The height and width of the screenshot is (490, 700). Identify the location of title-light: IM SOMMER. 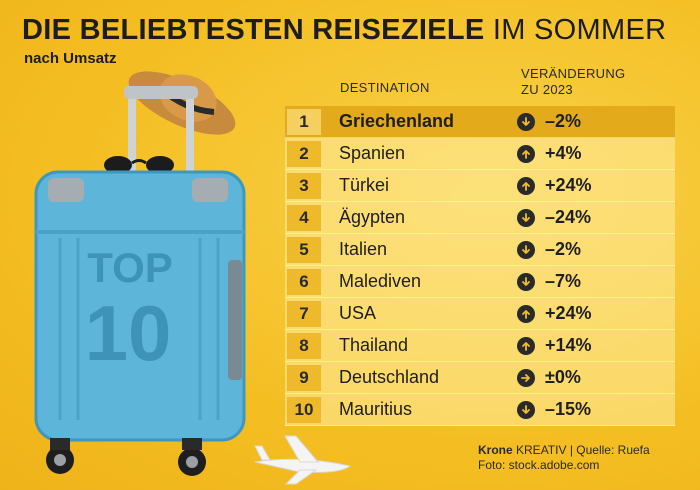
(579, 30).